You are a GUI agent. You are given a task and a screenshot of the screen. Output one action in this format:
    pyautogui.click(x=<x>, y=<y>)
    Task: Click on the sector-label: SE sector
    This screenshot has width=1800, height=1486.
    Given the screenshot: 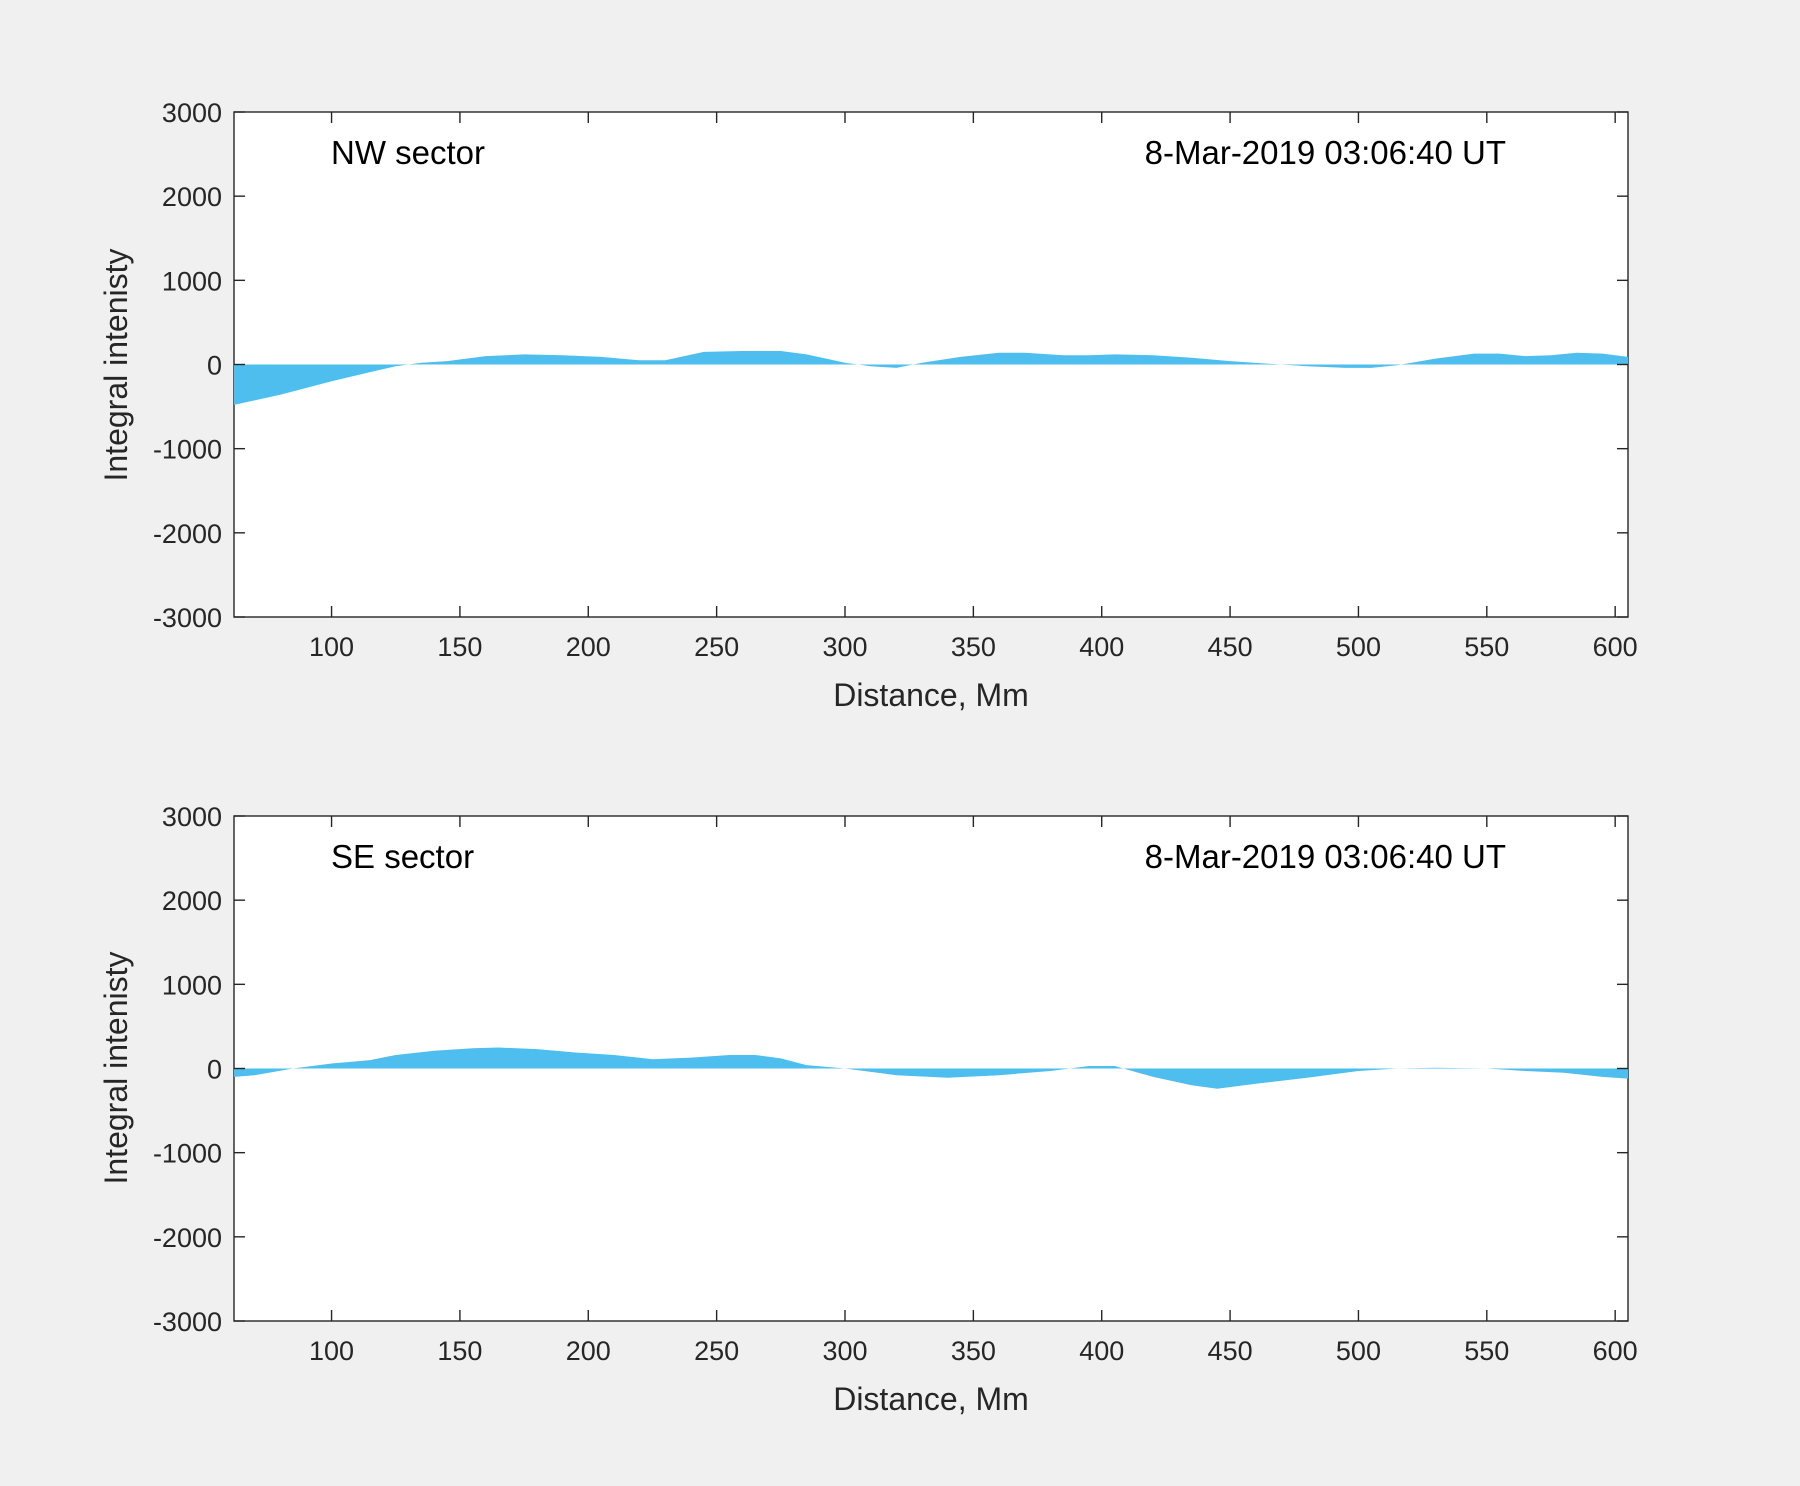 What is the action you would take?
    pyautogui.click(x=402, y=856)
    